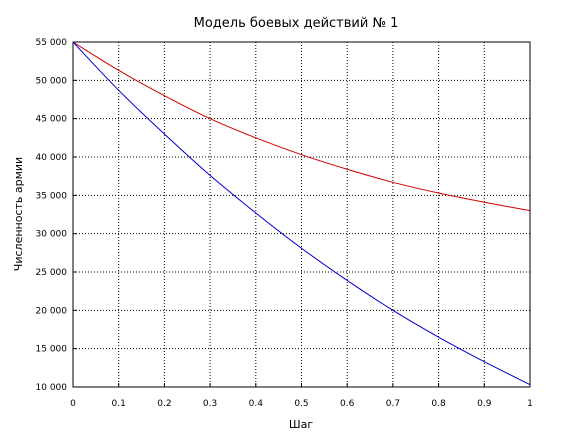  I want to click on y-tick-label: 30 000, so click(52, 235).